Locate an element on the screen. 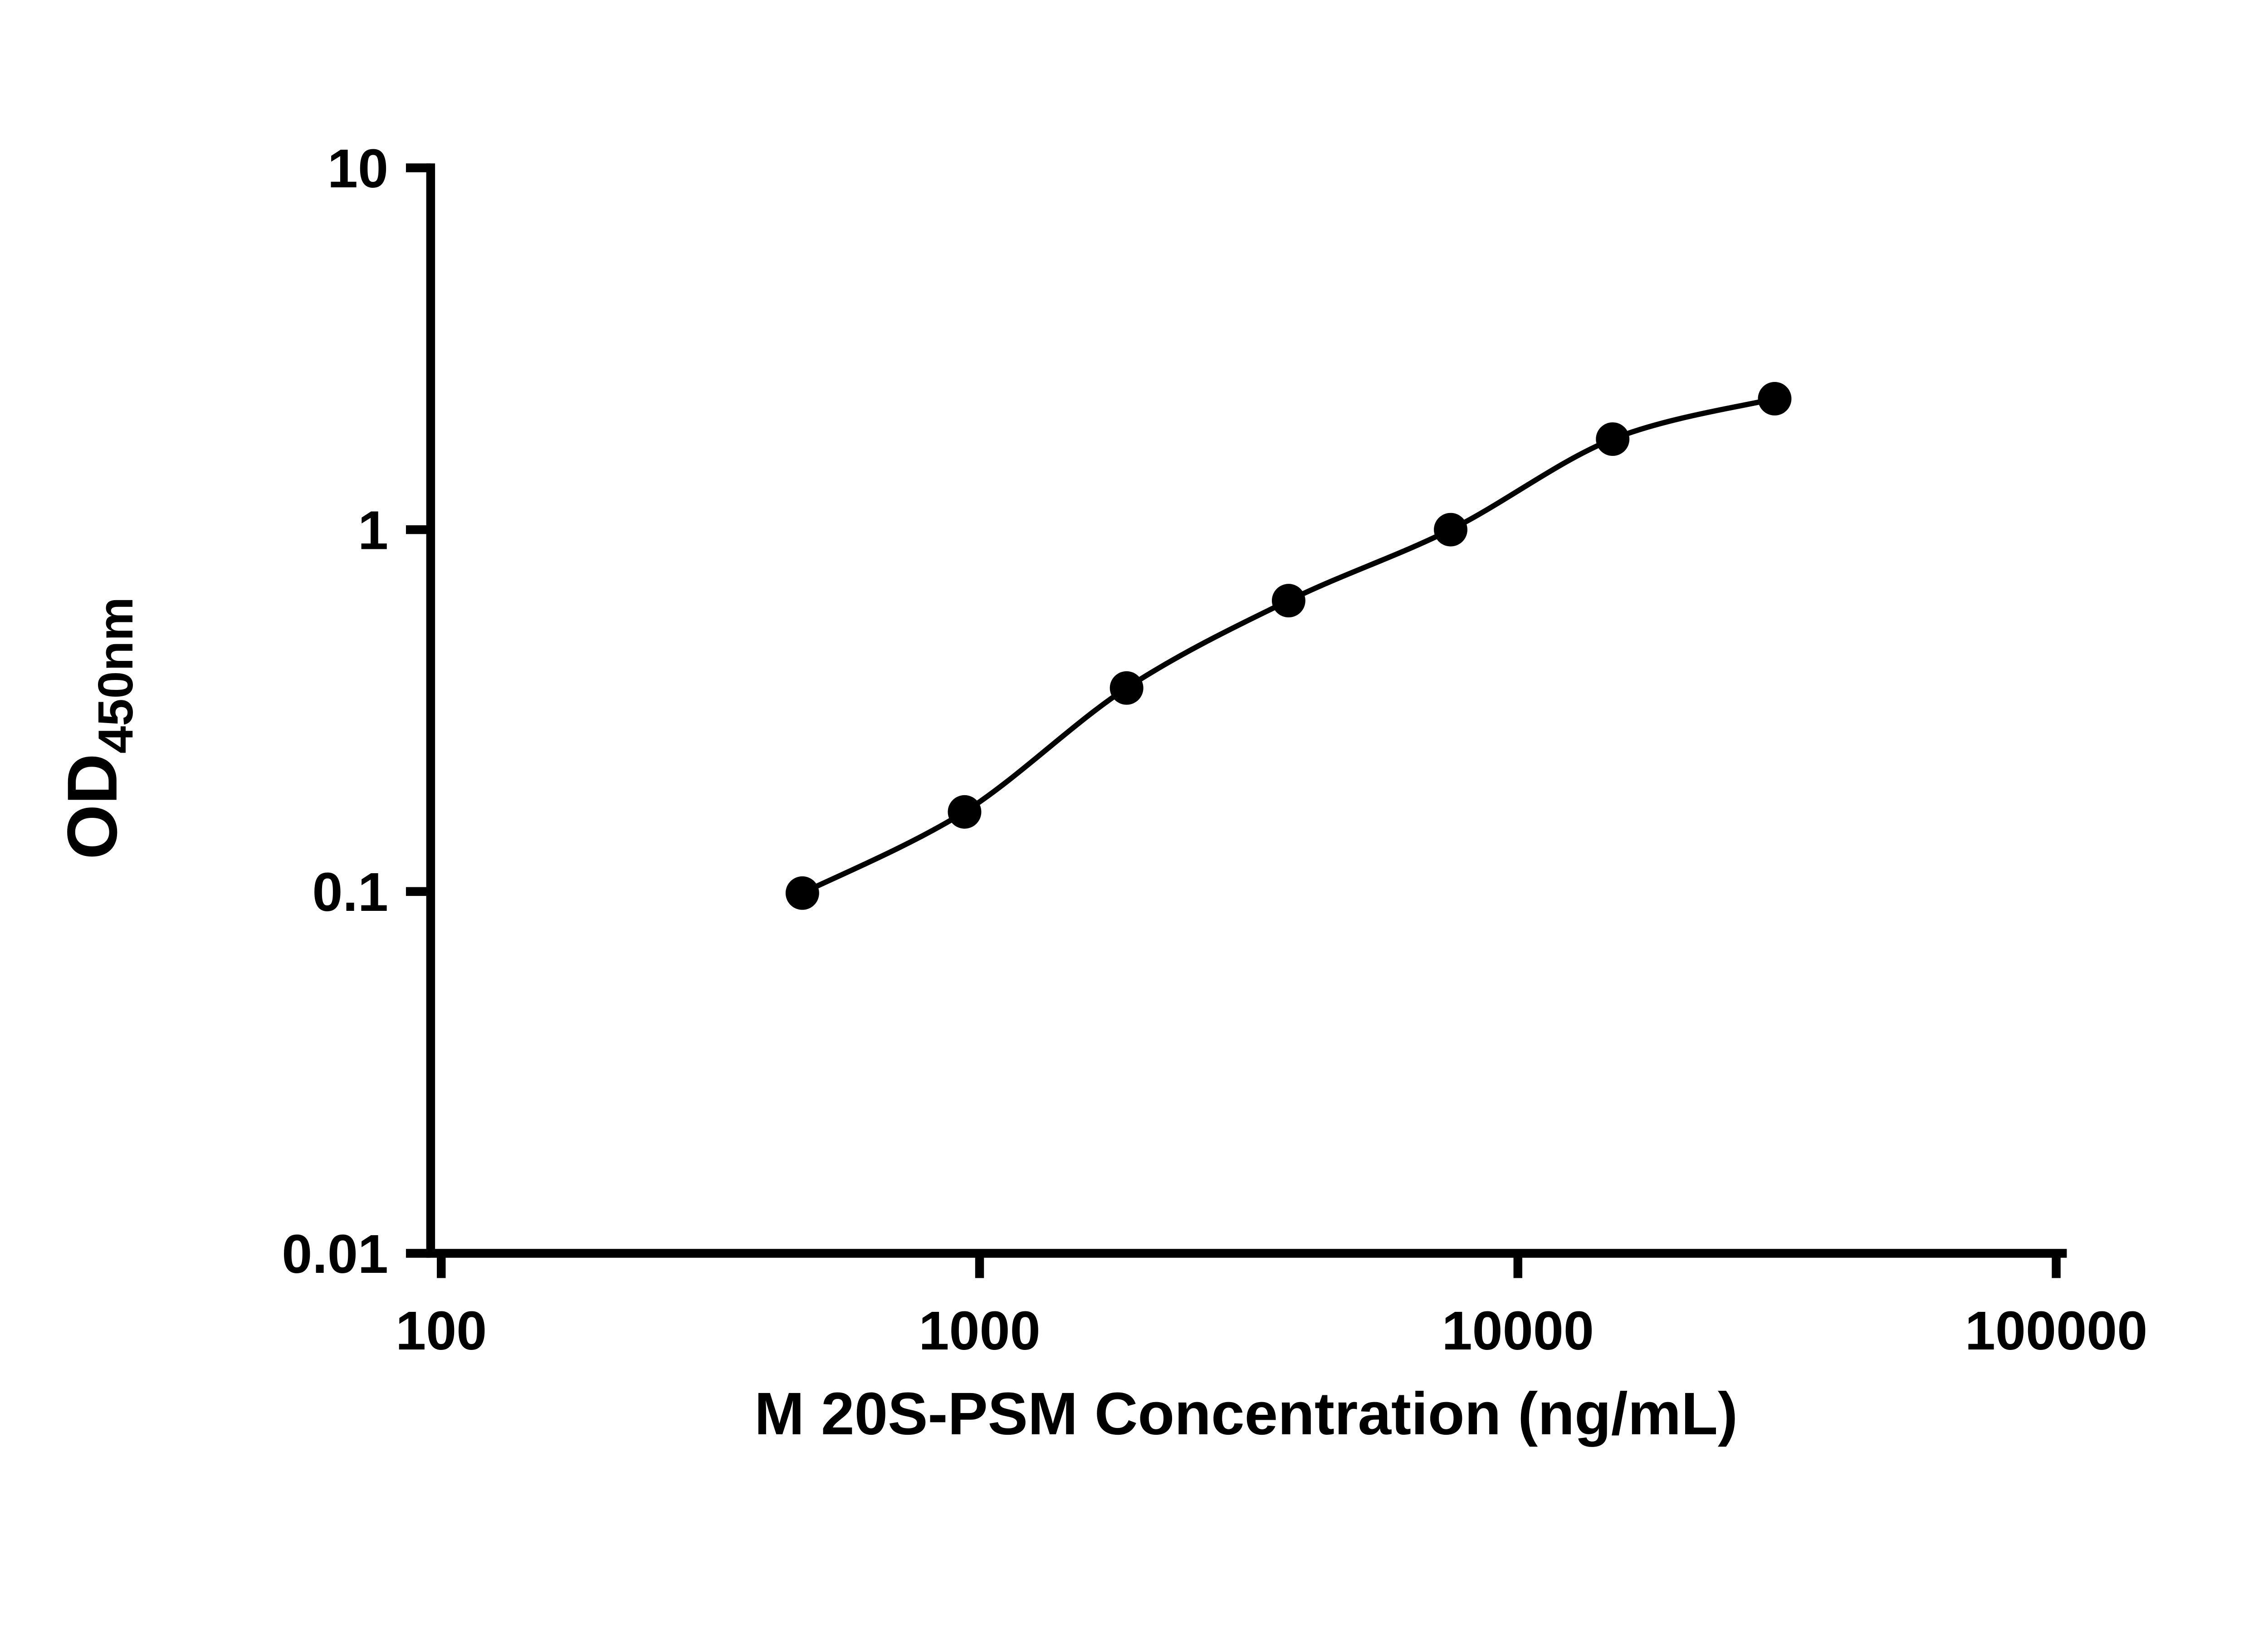  x-tick-label: 100000 is located at coordinates (2056, 1330).